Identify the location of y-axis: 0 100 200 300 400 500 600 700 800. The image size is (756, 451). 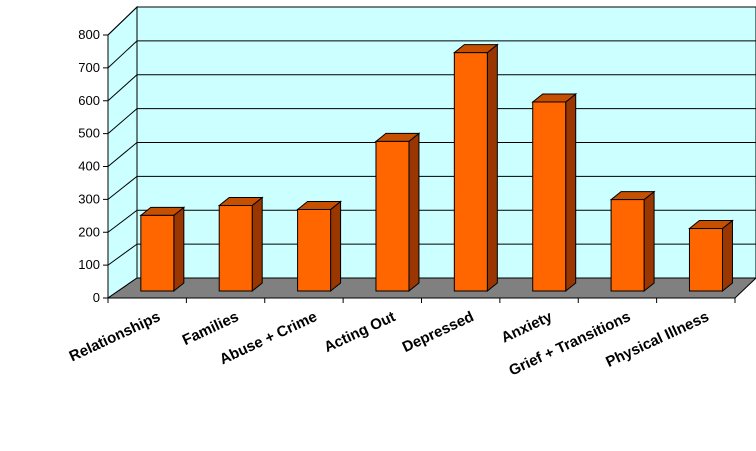
(93, 166).